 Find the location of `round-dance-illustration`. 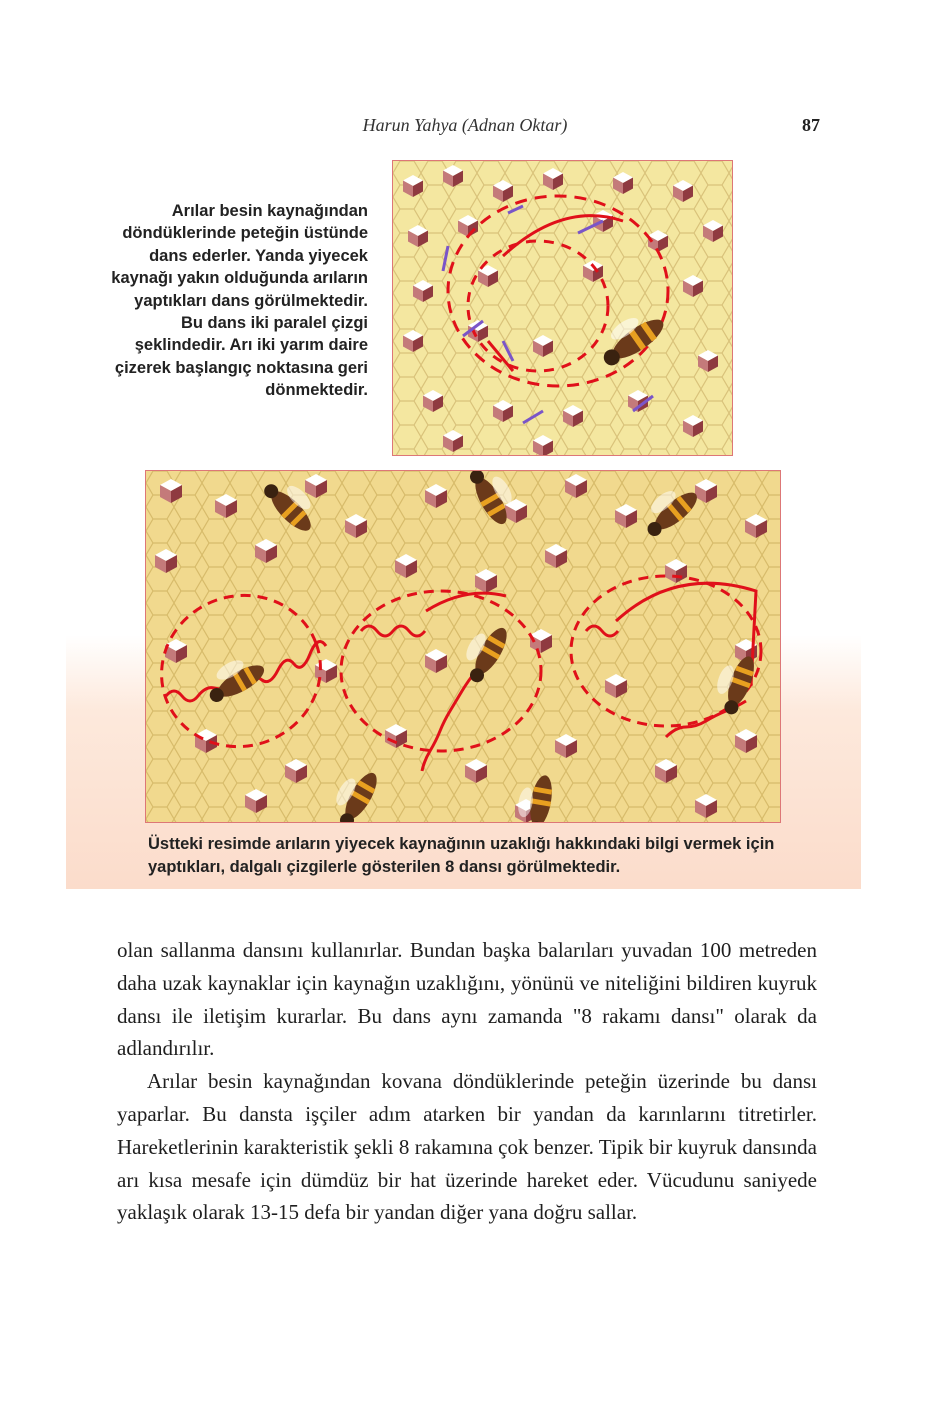

round-dance-illustration is located at coordinates (562, 308).